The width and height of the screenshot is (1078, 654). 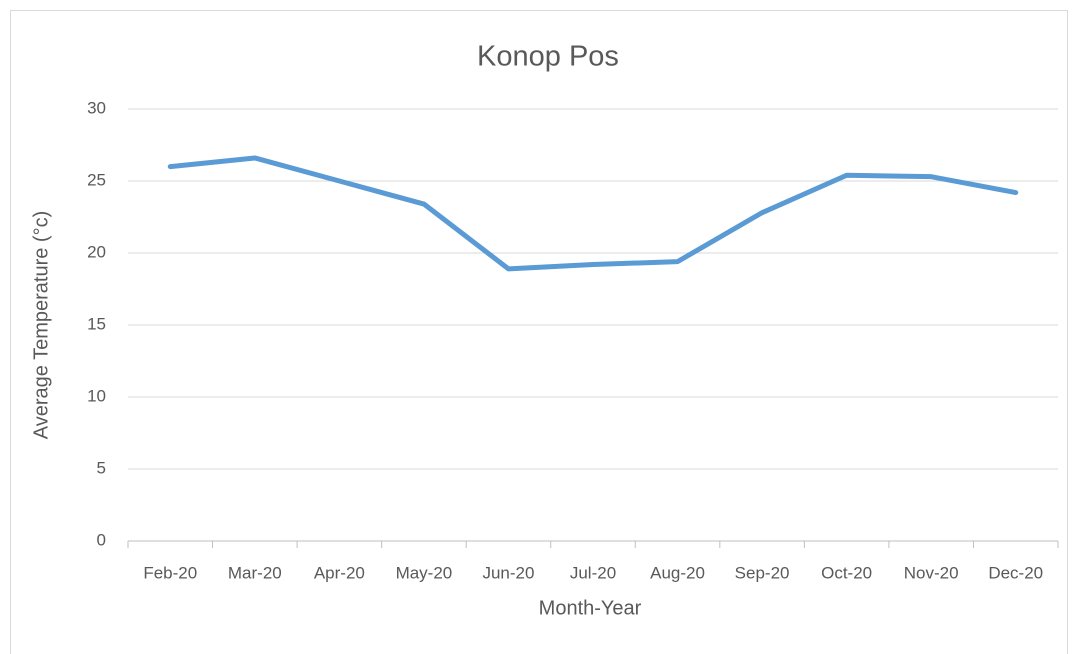 What do you see at coordinates (593, 213) in the screenshot?
I see `line-series` at bounding box center [593, 213].